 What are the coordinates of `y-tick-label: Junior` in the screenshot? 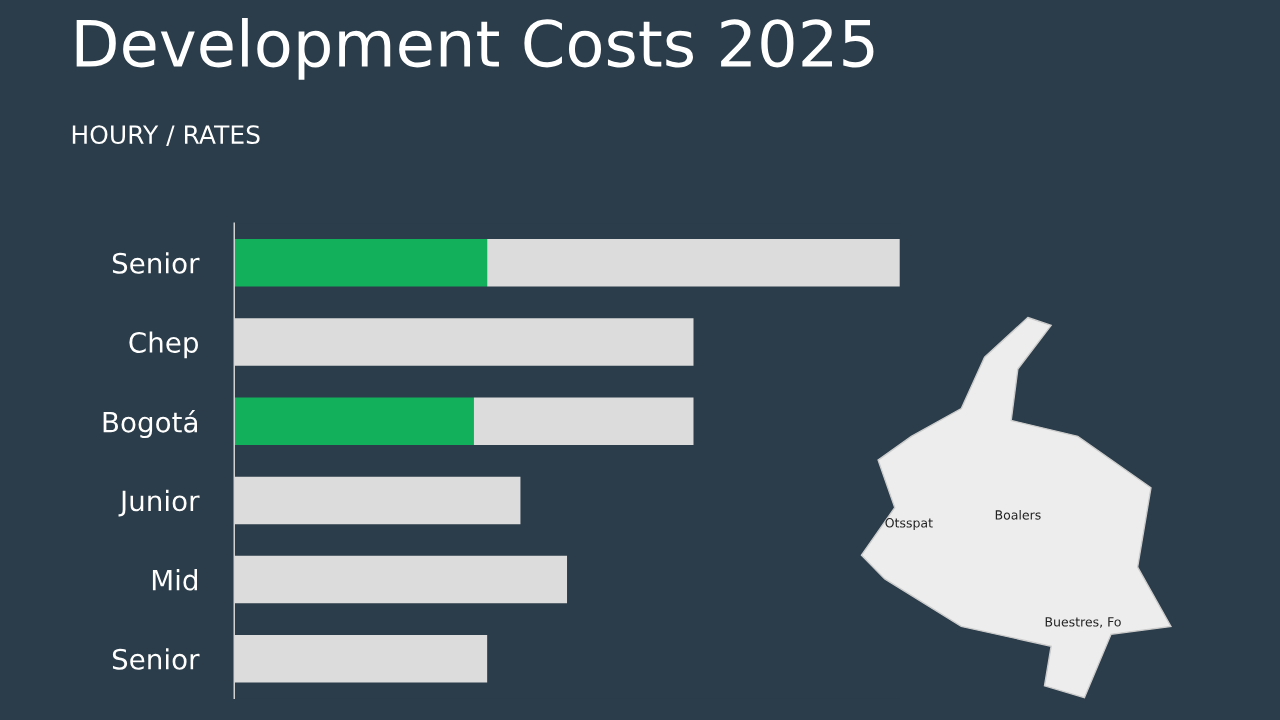 It's located at (159, 503).